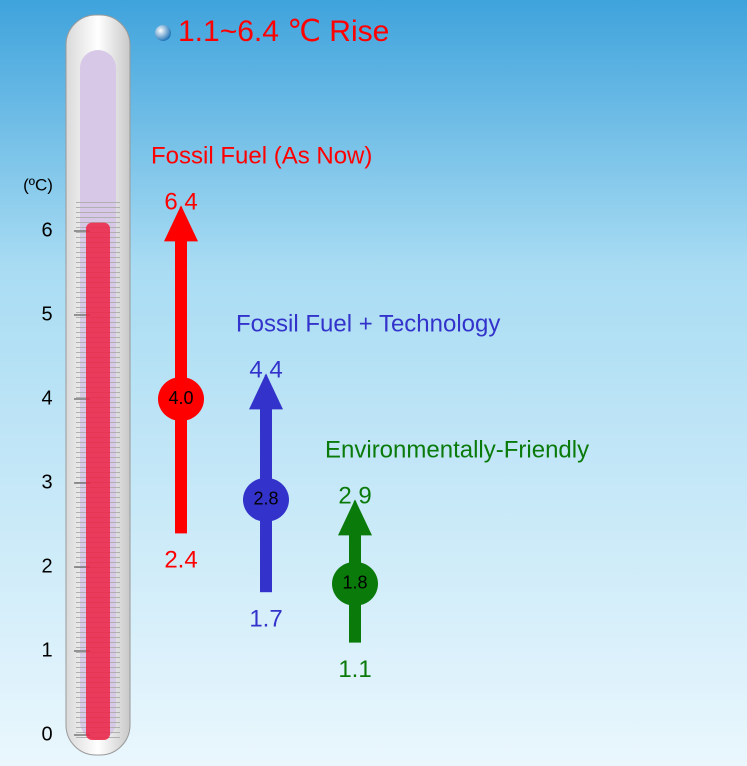  Describe the element at coordinates (46, 650) in the screenshot. I see `y-tick-label: 1` at that location.